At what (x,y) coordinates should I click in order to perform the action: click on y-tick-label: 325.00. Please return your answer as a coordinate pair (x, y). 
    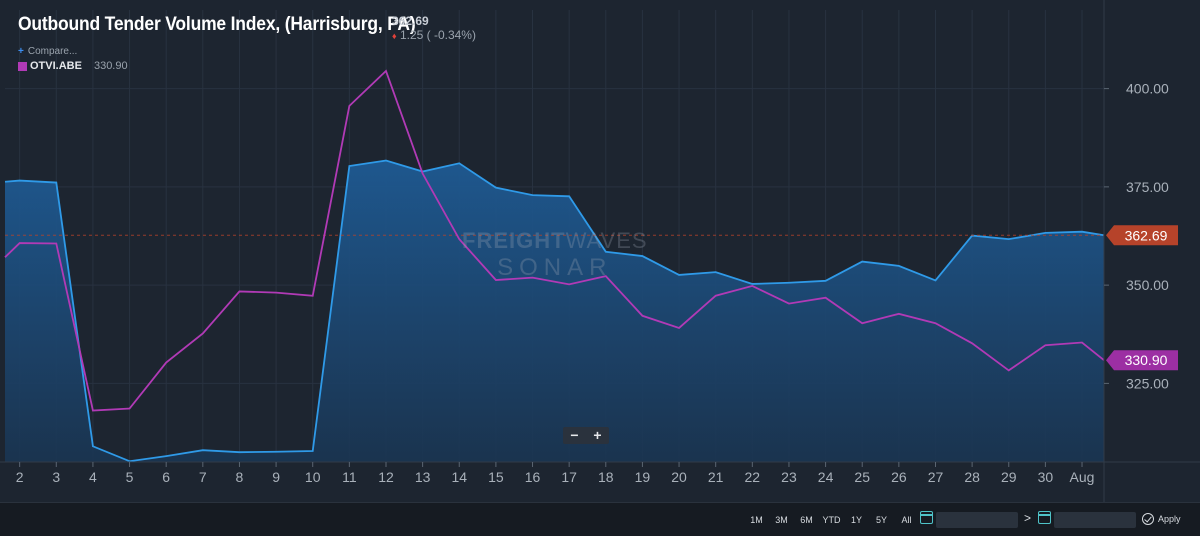
    Looking at the image, I should click on (1147, 383).